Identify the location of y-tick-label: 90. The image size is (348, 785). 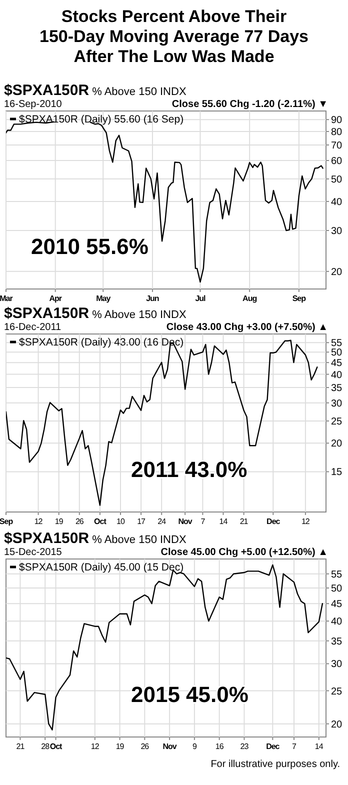
(337, 120).